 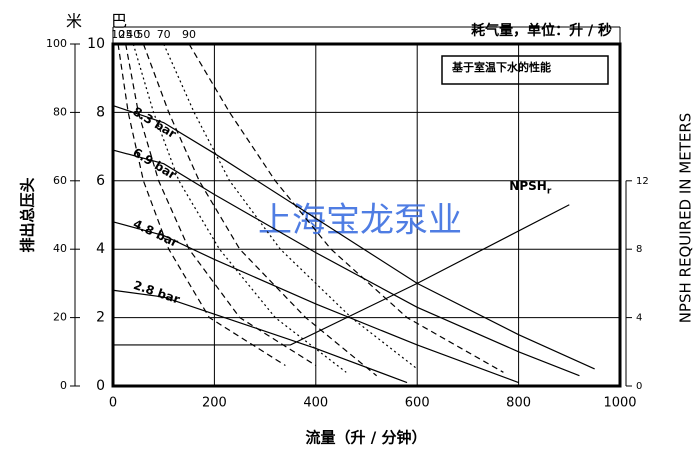 What do you see at coordinates (315, 403) in the screenshot?
I see `x-tick-label: 400` at bounding box center [315, 403].